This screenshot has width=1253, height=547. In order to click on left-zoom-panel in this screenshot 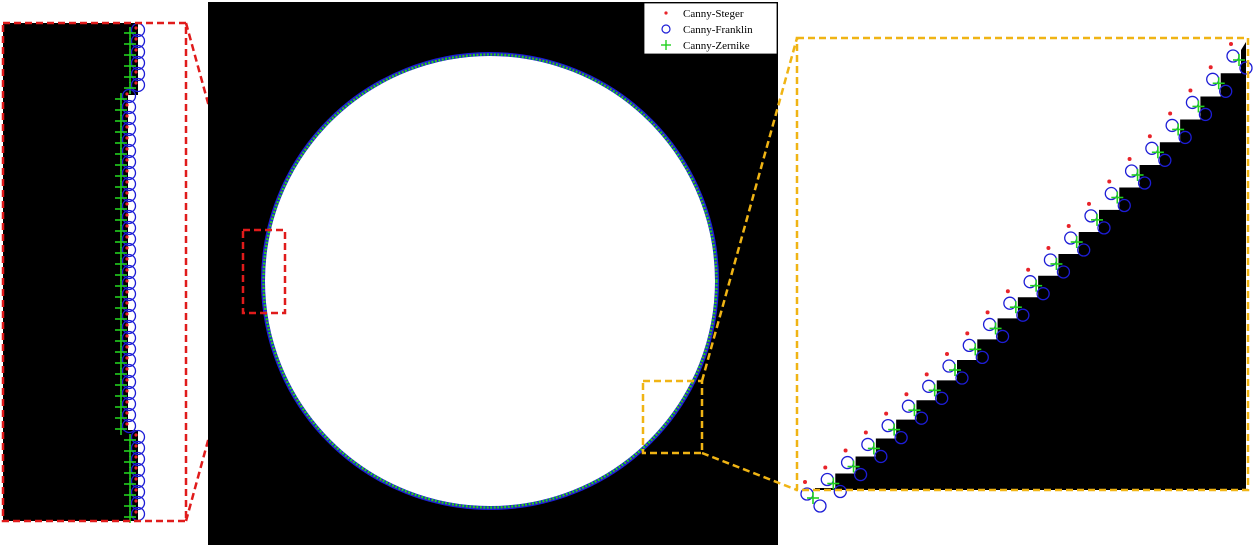, I will do `click(94, 272)`.